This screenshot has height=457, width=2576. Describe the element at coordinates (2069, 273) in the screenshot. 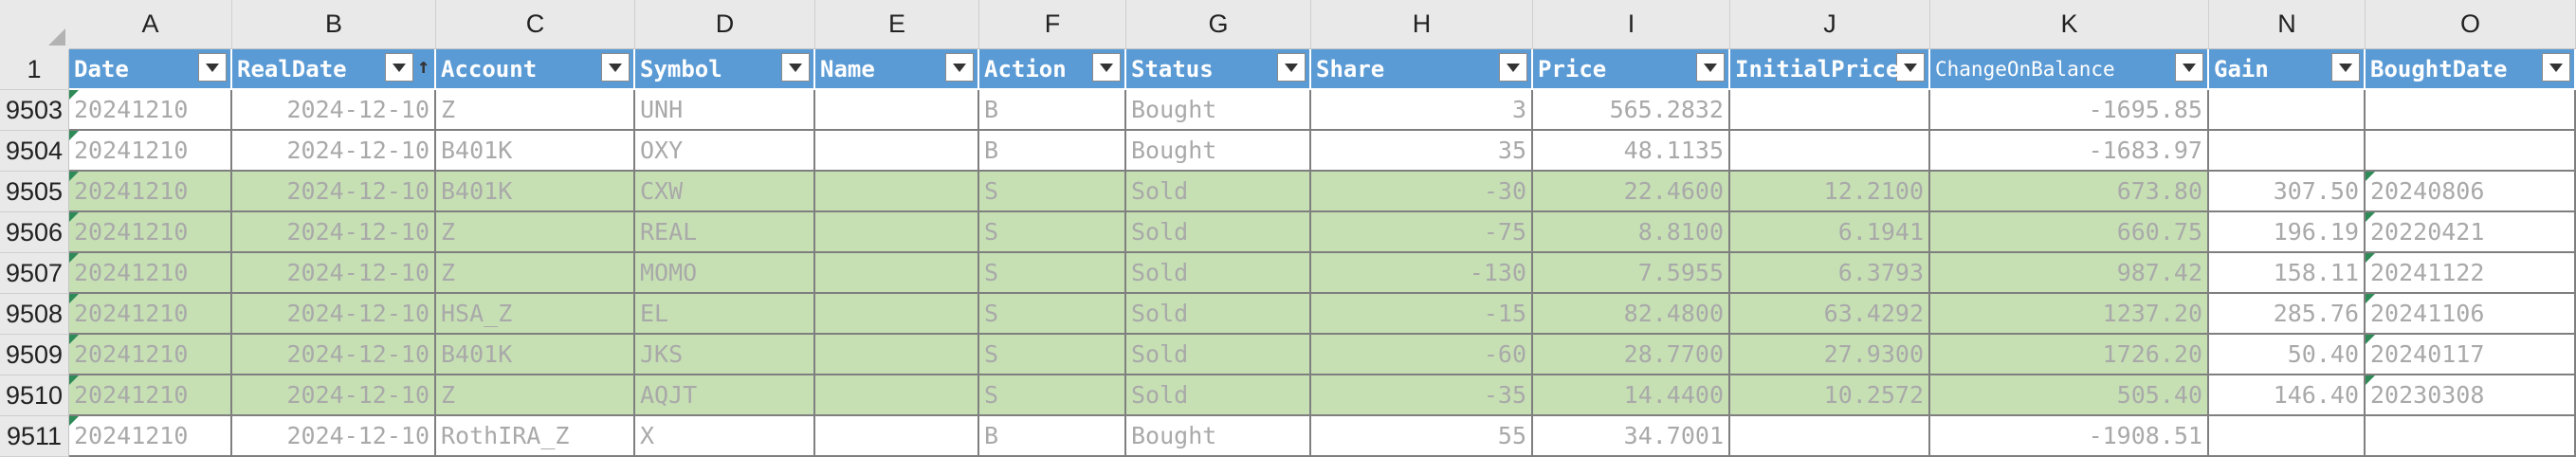

I see `cell-k9507: 987.42` at that location.